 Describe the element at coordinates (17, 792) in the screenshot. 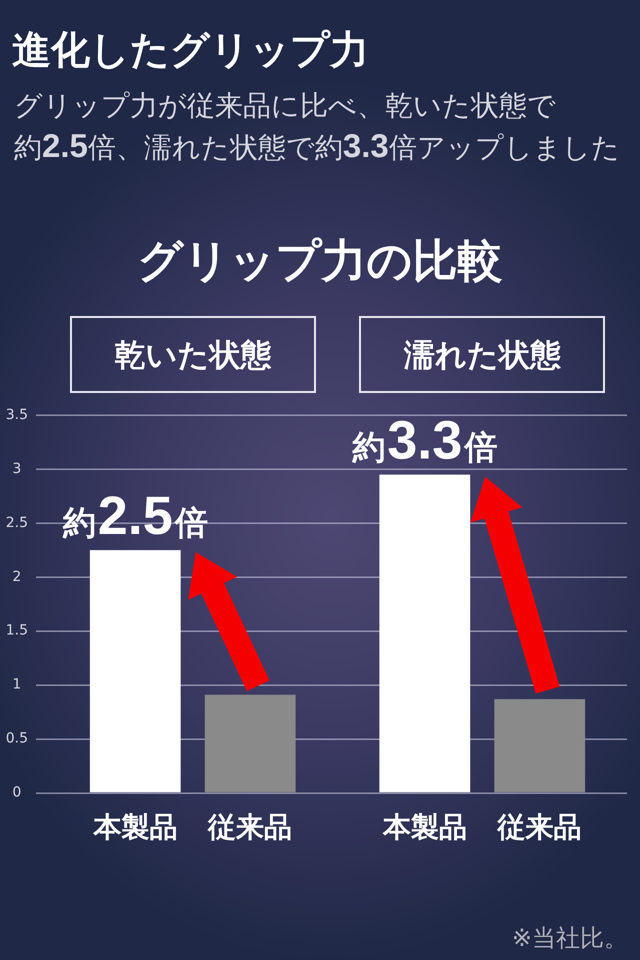

I see `y-tick-label: 0` at that location.